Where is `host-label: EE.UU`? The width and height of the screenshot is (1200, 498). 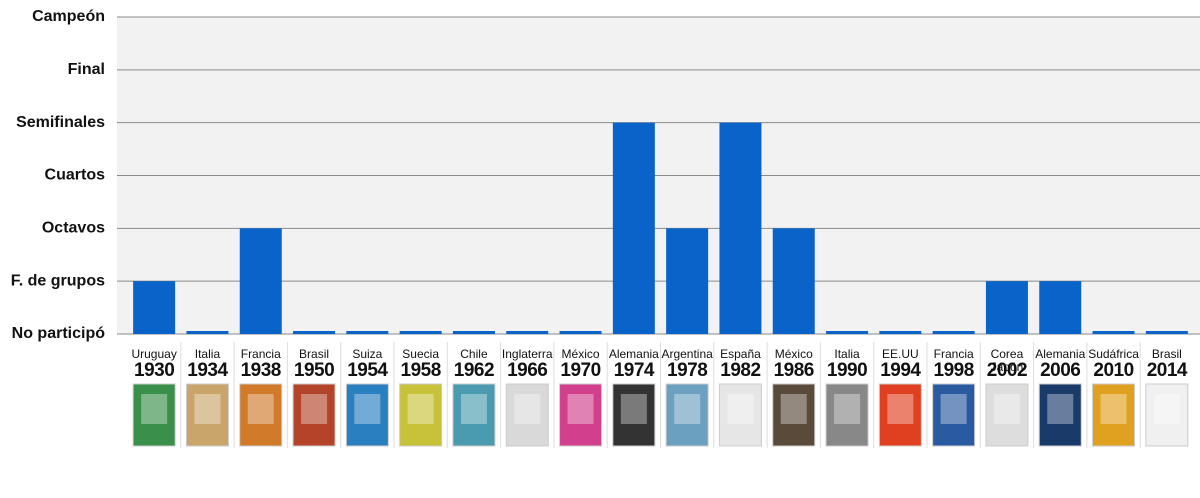 host-label: EE.UU is located at coordinates (900, 354).